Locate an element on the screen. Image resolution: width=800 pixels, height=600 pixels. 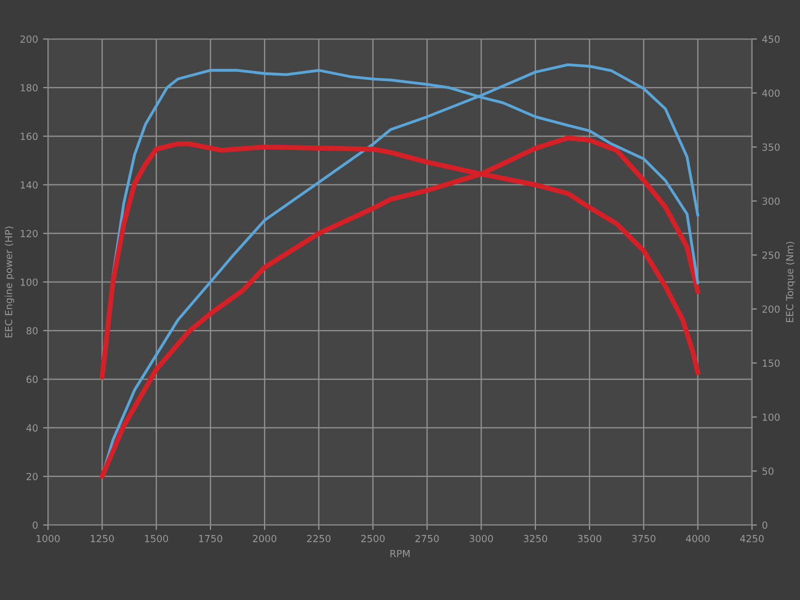
y-tick-label: 180 is located at coordinates (29, 88).